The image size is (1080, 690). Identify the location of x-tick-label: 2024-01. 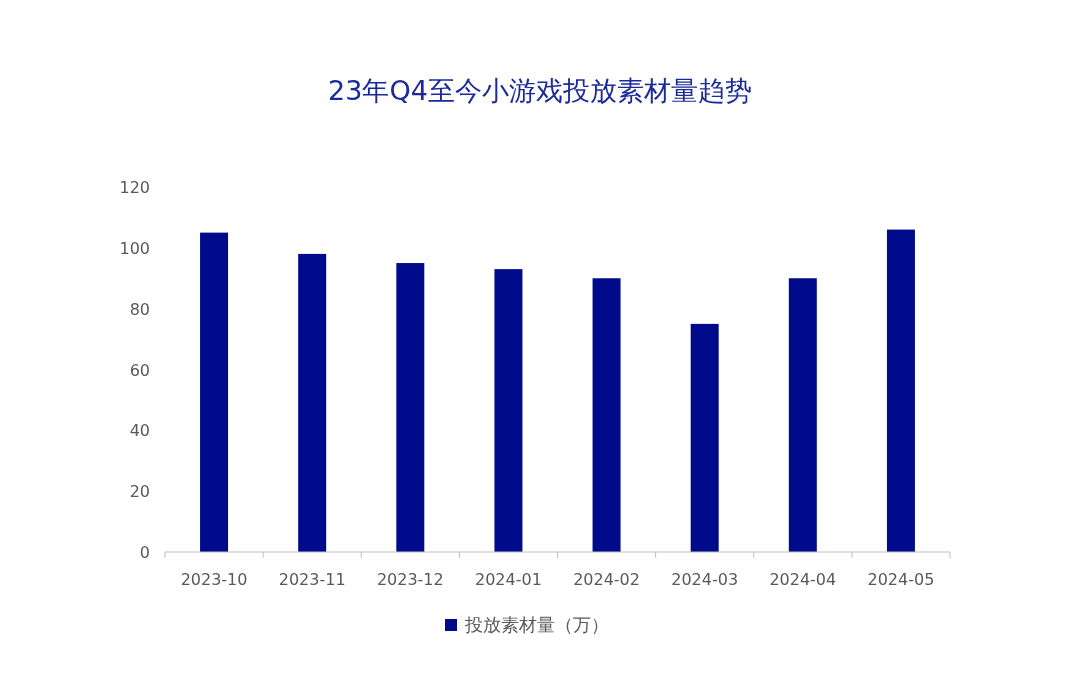
(508, 579).